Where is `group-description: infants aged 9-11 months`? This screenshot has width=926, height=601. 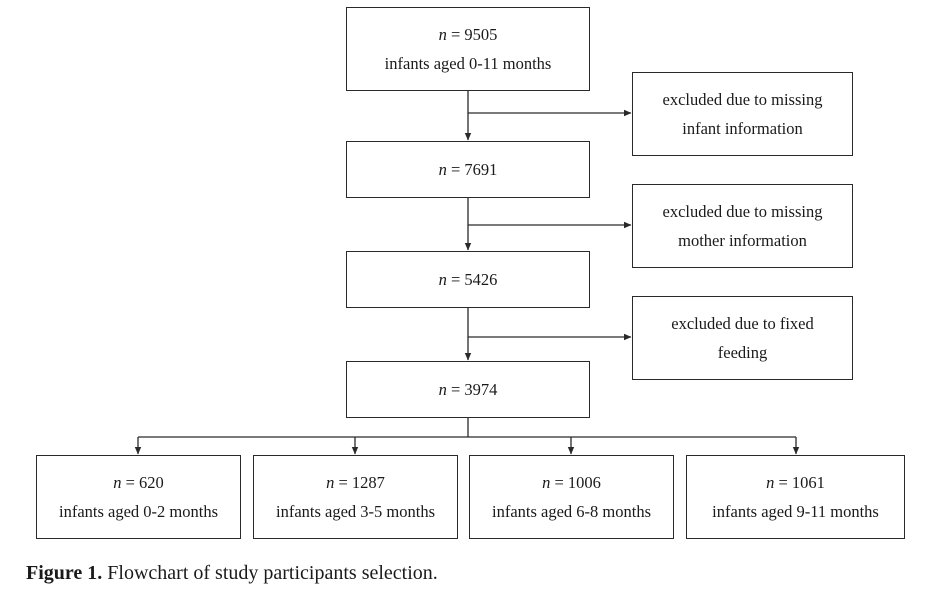
group-description: infants aged 9-11 months is located at coordinates (795, 511).